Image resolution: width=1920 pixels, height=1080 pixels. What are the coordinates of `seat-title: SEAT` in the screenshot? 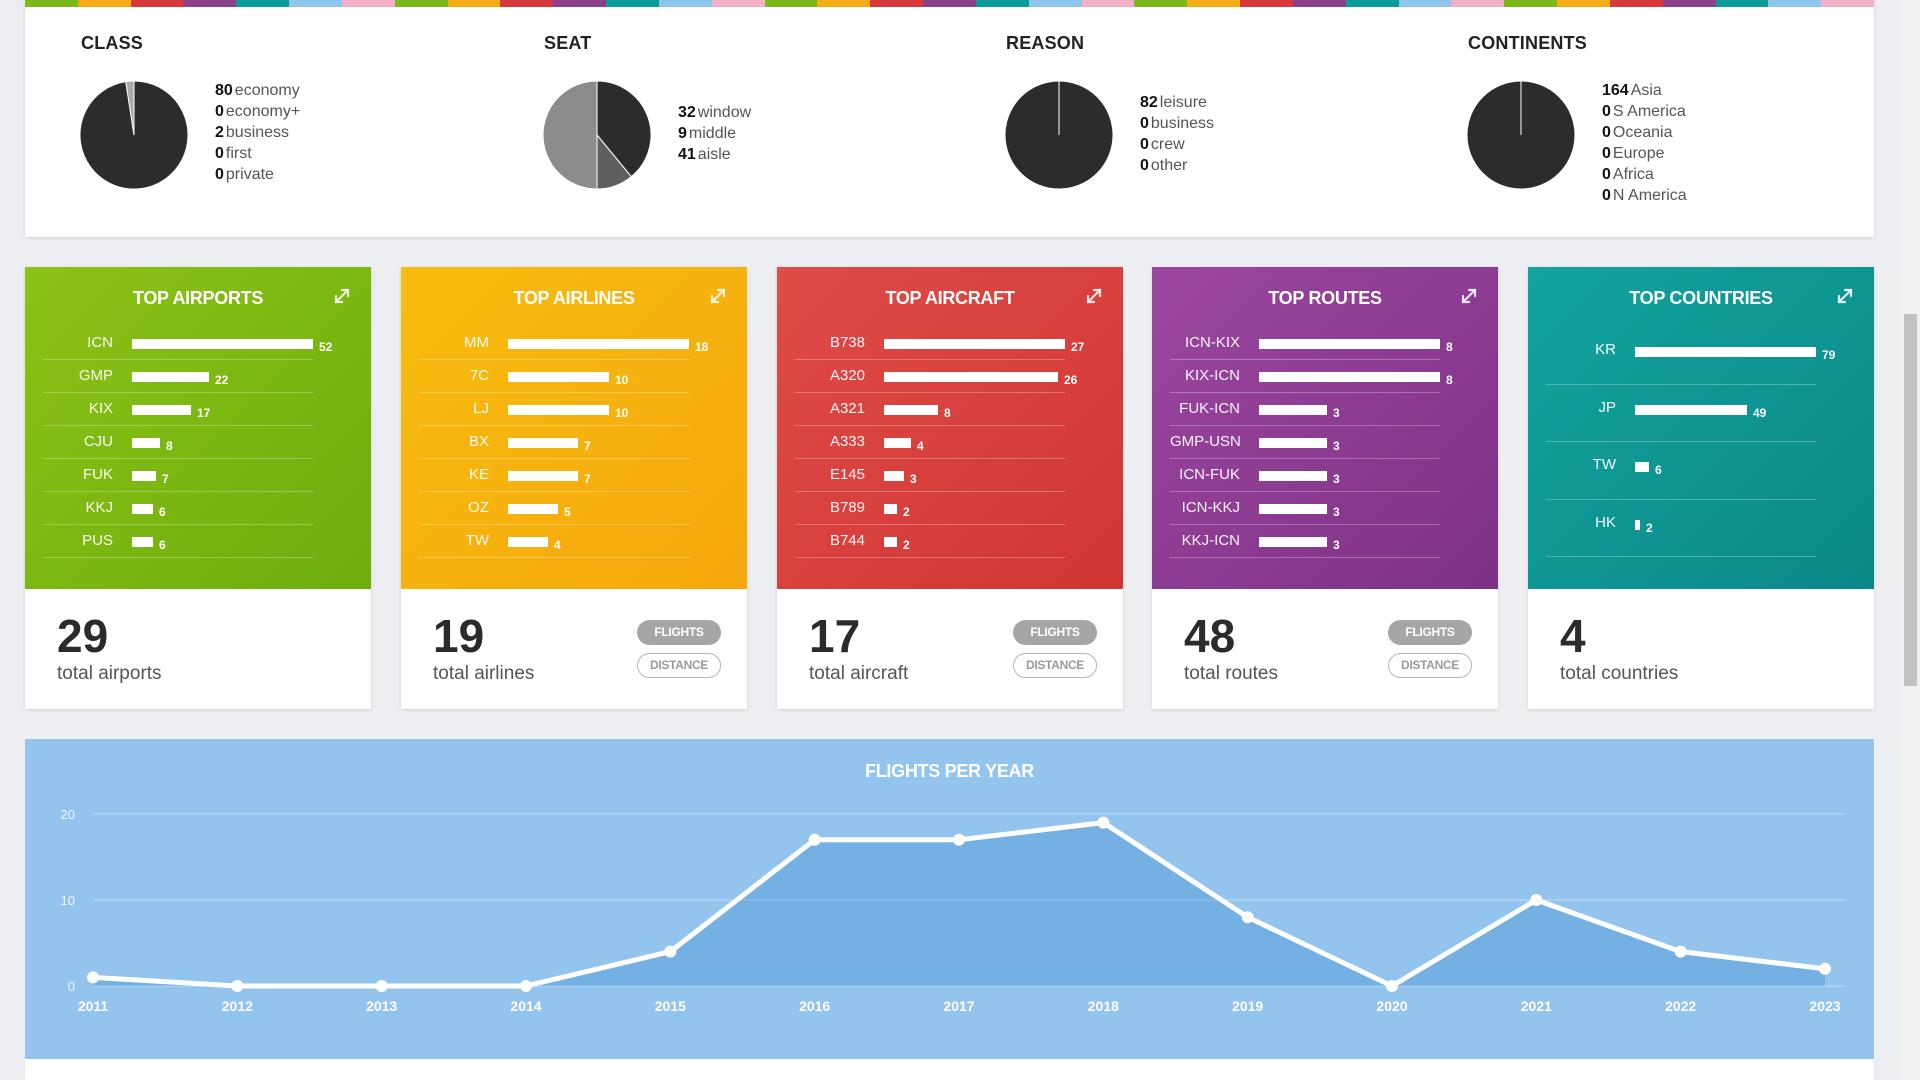 It's located at (568, 43).